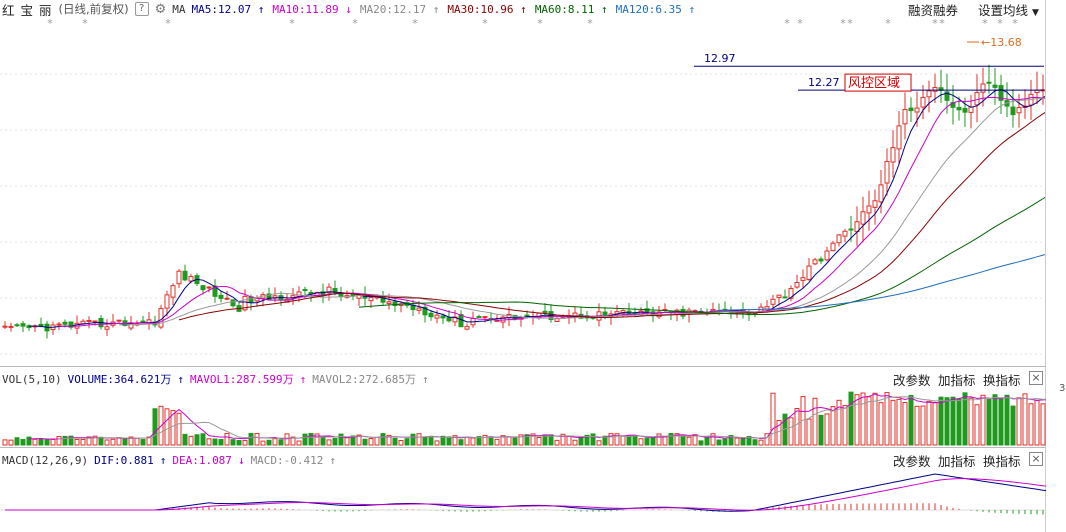 This screenshot has width=1066, height=532. What do you see at coordinates (523, 499) in the screenshot?
I see `macd-chart` at bounding box center [523, 499].